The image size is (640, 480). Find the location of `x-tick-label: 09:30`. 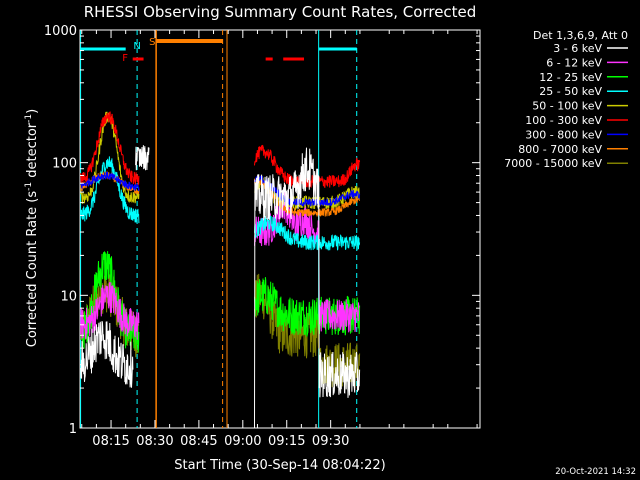

x-tick-label: 09:30 is located at coordinates (330, 441).